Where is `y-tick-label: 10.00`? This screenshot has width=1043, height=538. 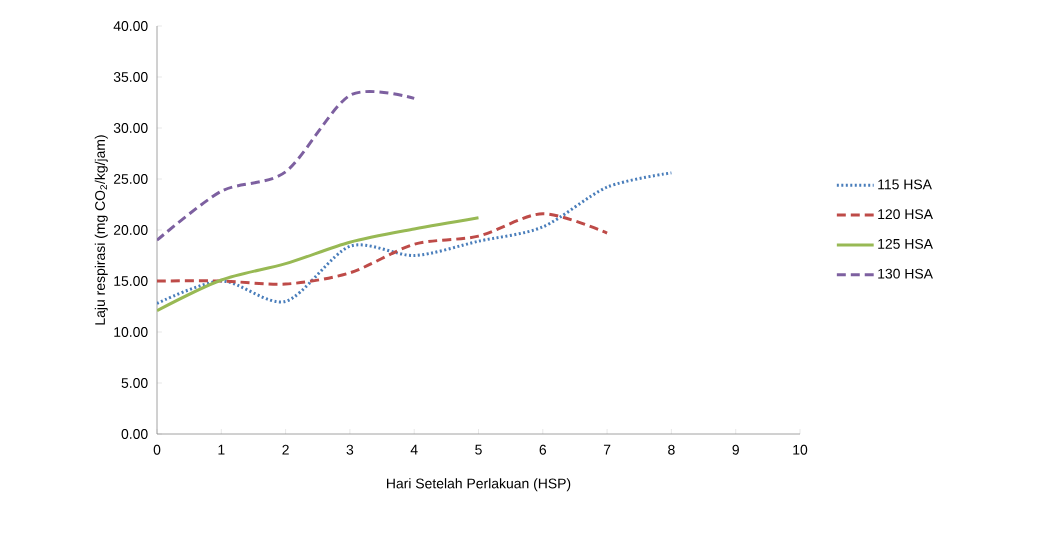
y-tick-label: 10.00 is located at coordinates (131, 332).